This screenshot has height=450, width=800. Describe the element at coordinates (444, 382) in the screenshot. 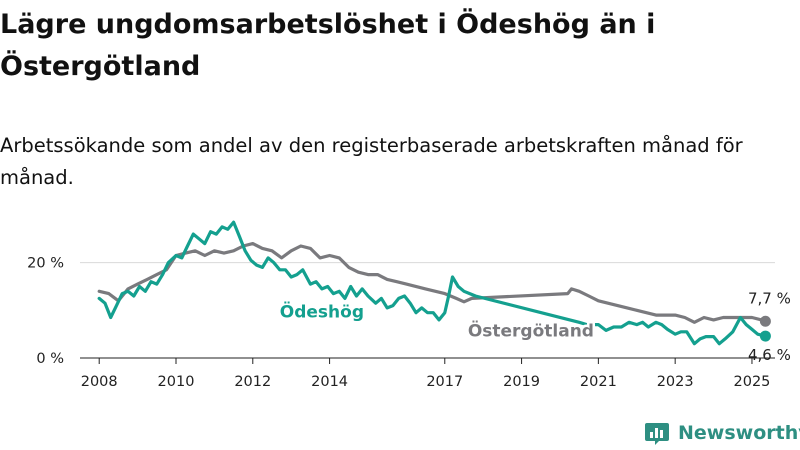

I see `x-tick-label: 2017` at that location.